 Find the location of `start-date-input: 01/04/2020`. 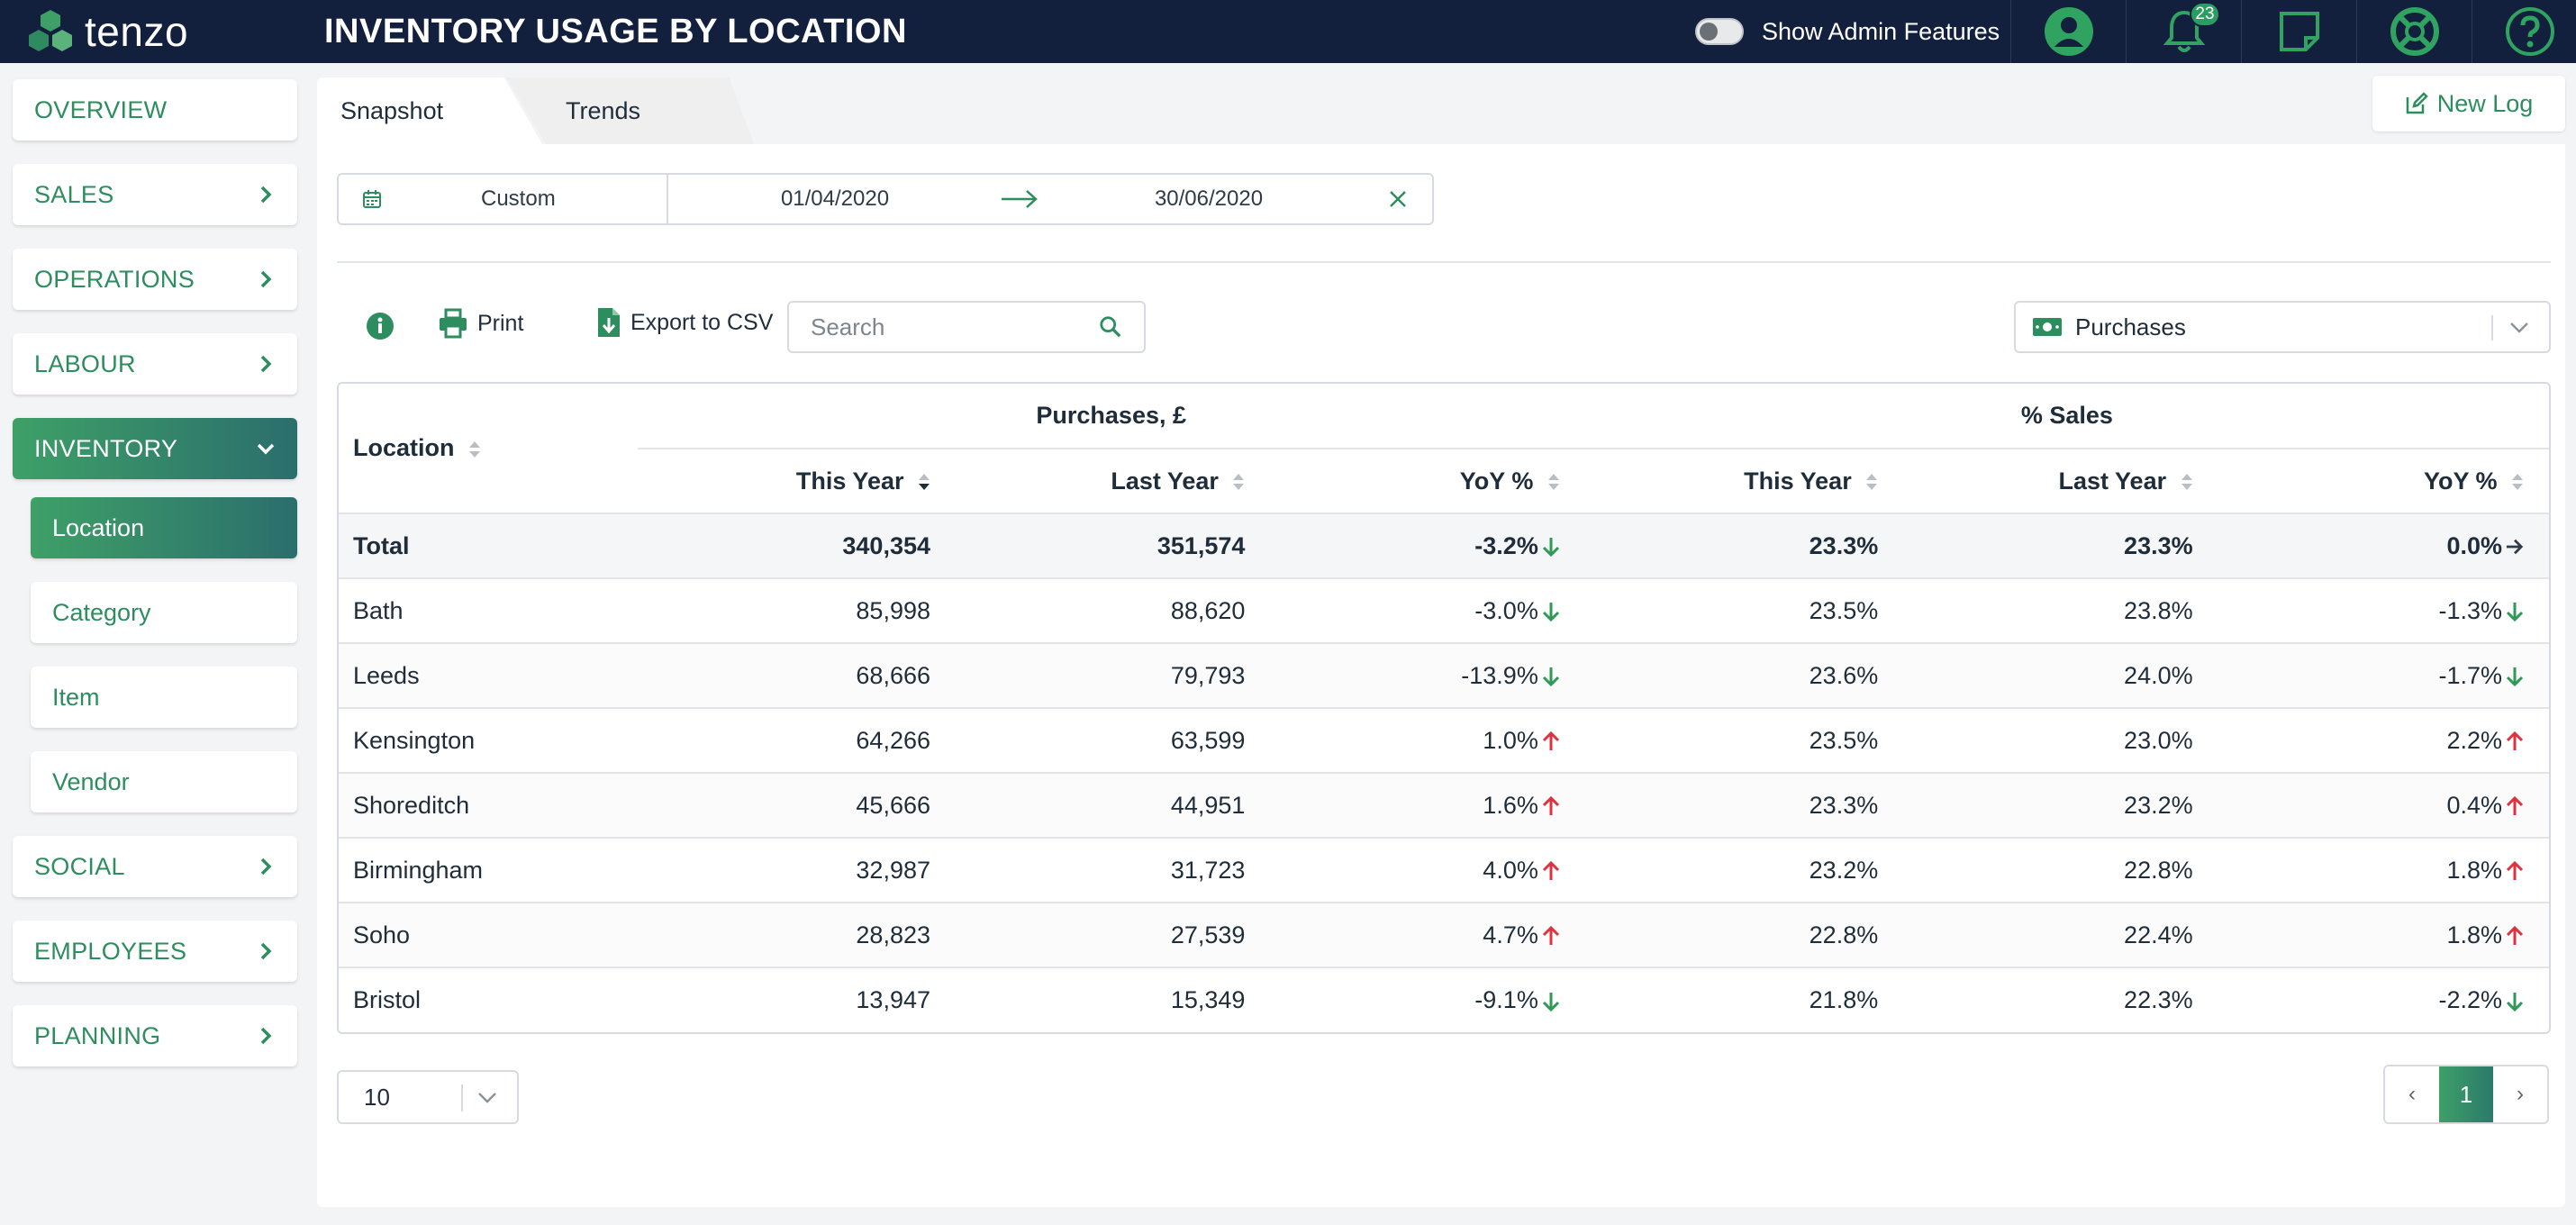

start-date-input: 01/04/2020 is located at coordinates (835, 198).